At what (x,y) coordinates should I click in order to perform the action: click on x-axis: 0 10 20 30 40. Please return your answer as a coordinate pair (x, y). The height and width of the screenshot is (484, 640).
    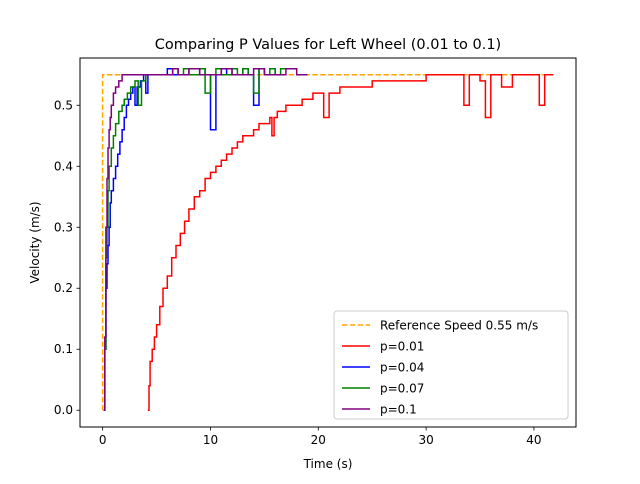
    Looking at the image, I should click on (320, 437).